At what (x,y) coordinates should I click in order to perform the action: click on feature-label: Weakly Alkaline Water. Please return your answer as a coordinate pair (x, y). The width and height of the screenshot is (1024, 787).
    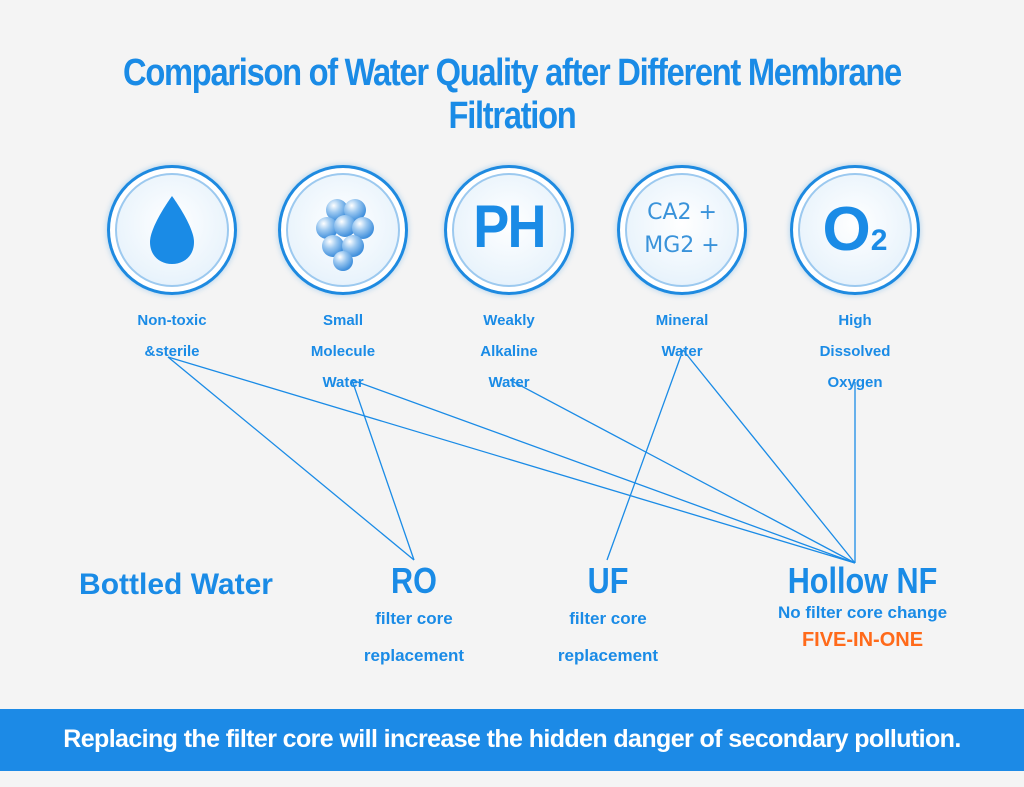
    Looking at the image, I should click on (509, 351).